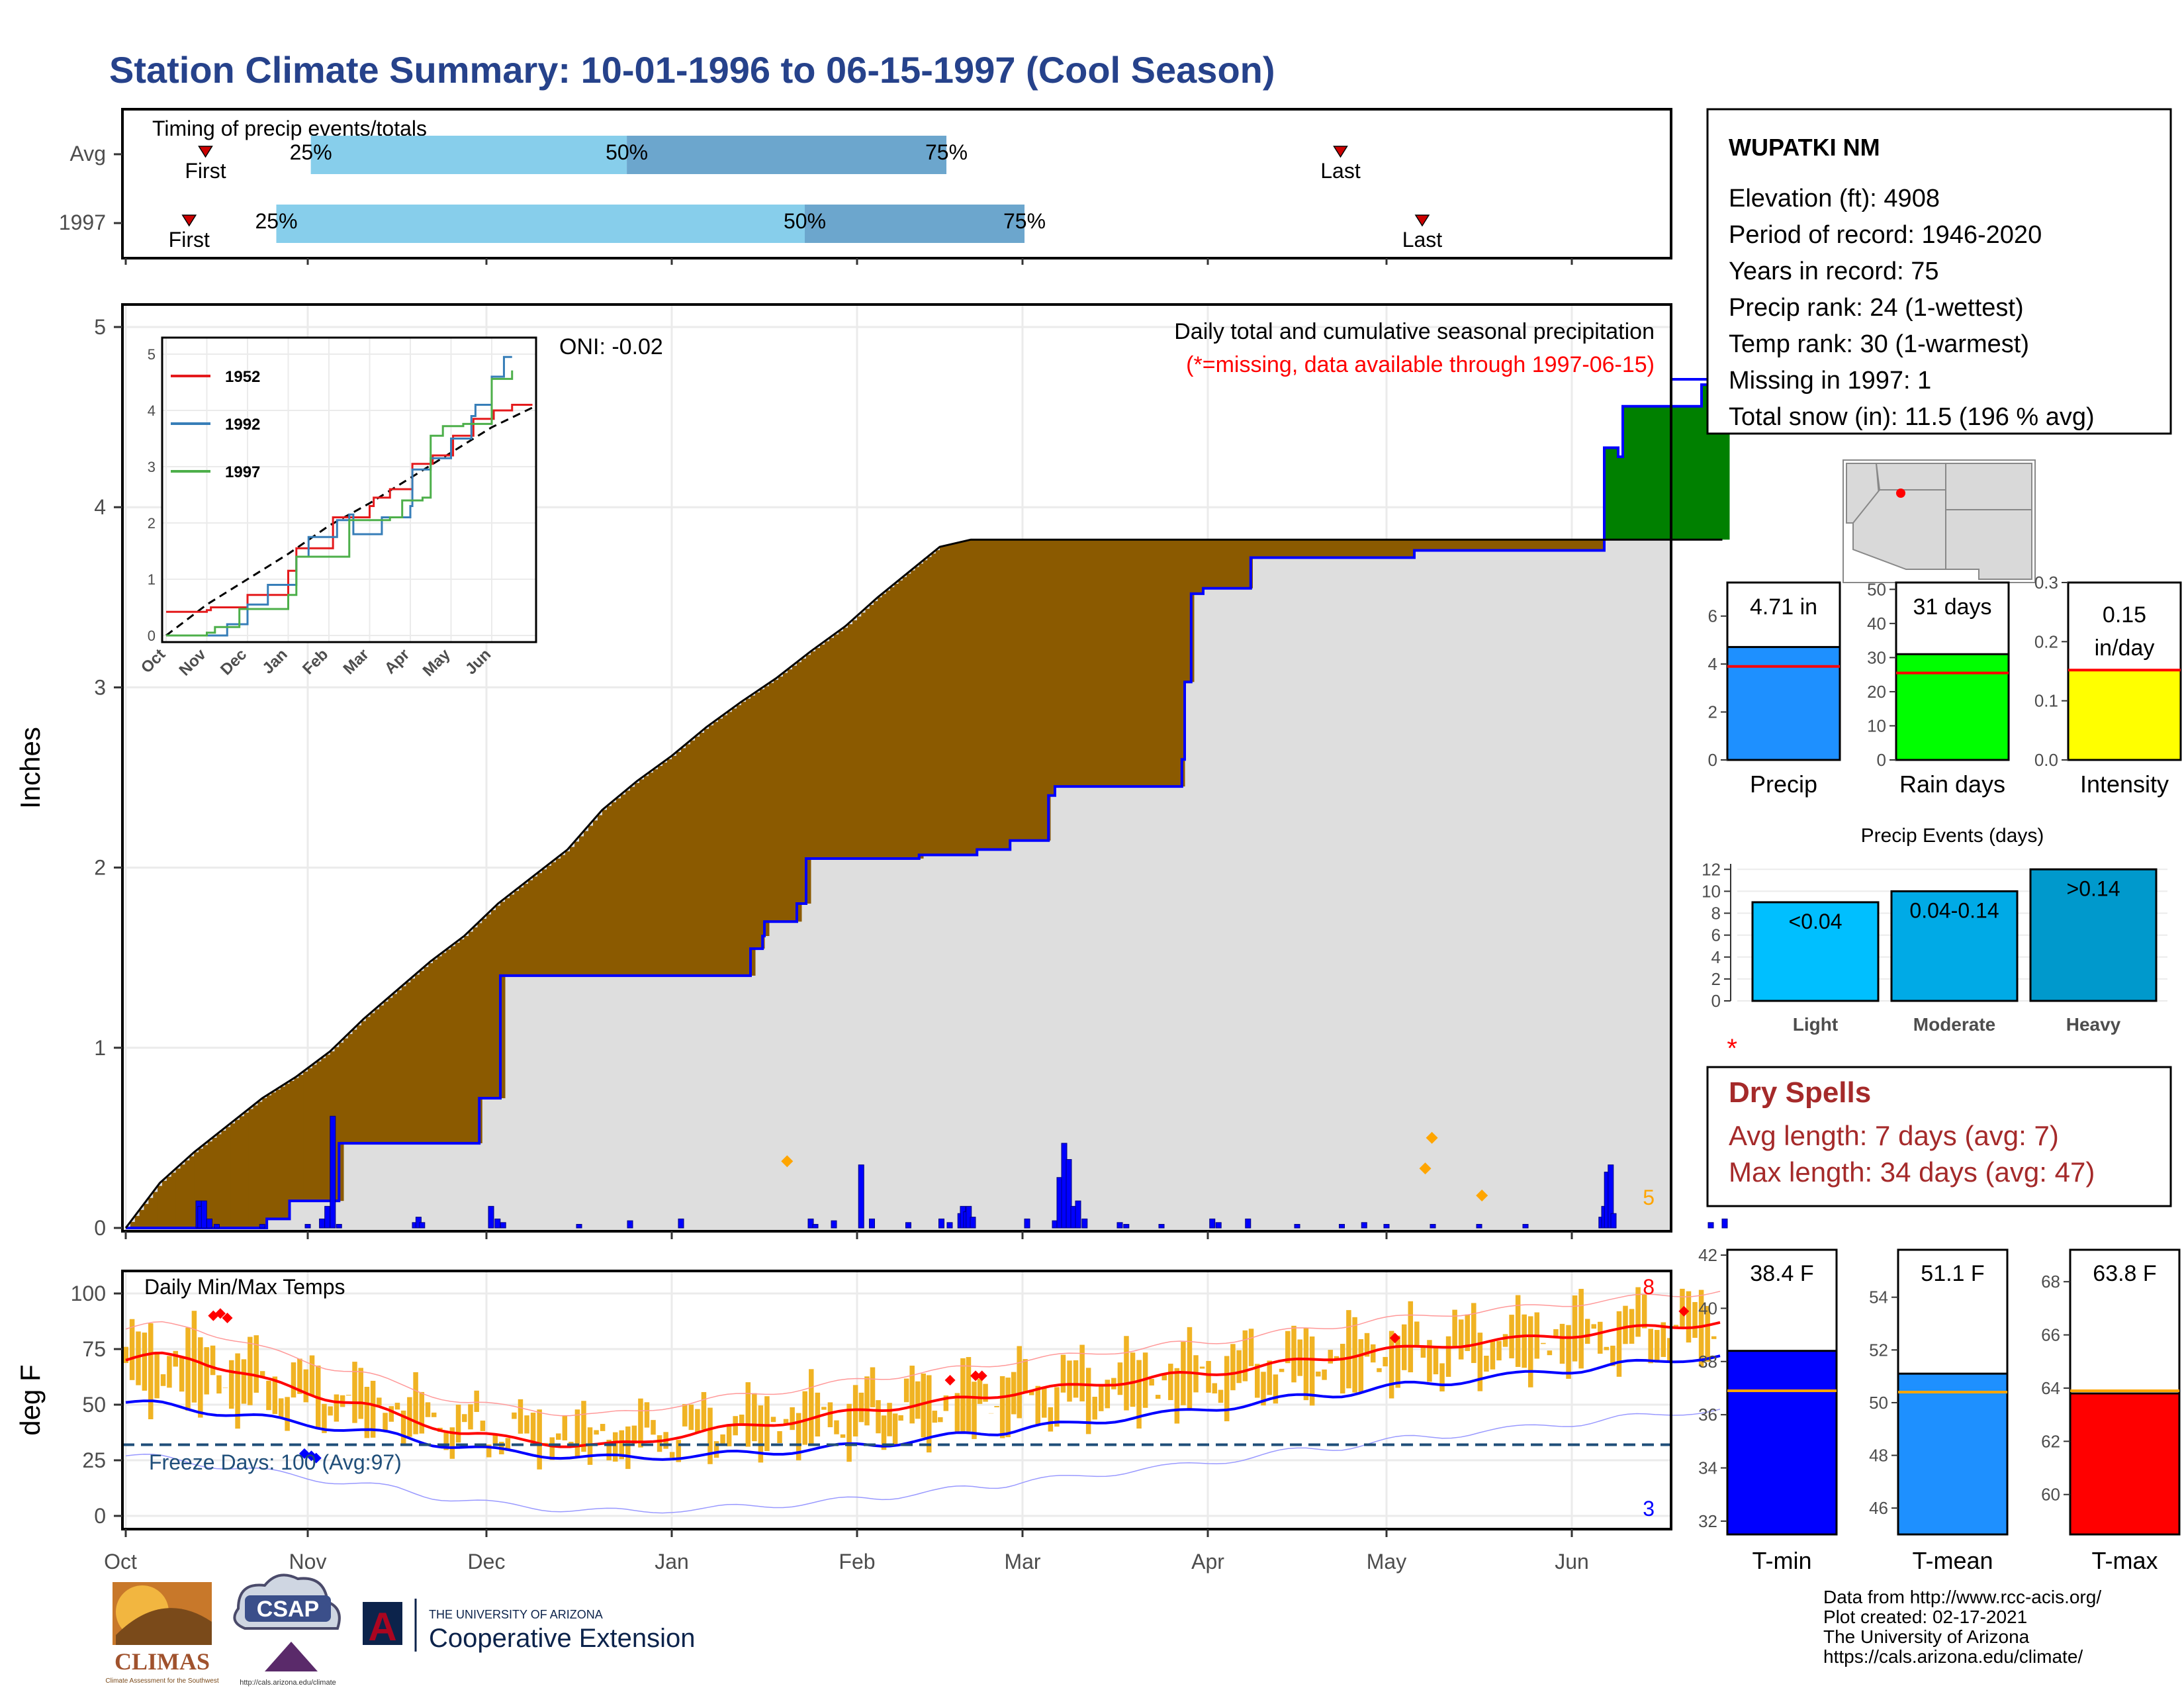  What do you see at coordinates (627, 152) in the screenshot?
I see `timing-label-50: 50%` at bounding box center [627, 152].